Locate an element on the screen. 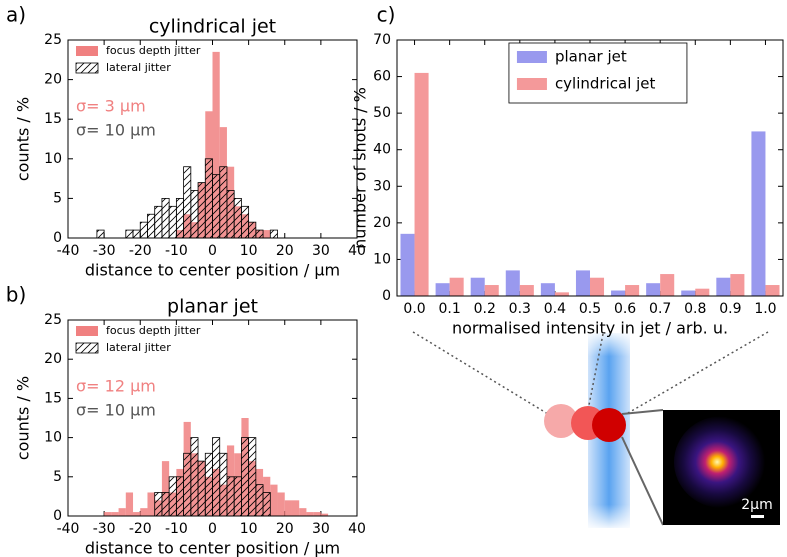 The image size is (787, 557). x-tick-label: 0.6 is located at coordinates (625, 309).